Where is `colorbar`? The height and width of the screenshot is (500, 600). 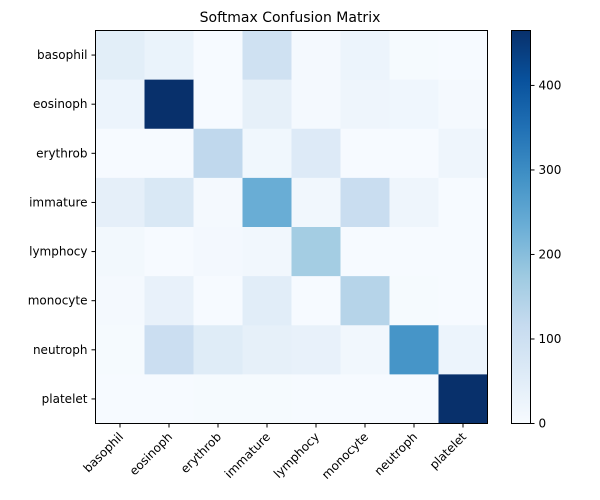
colorbar is located at coordinates (521, 227).